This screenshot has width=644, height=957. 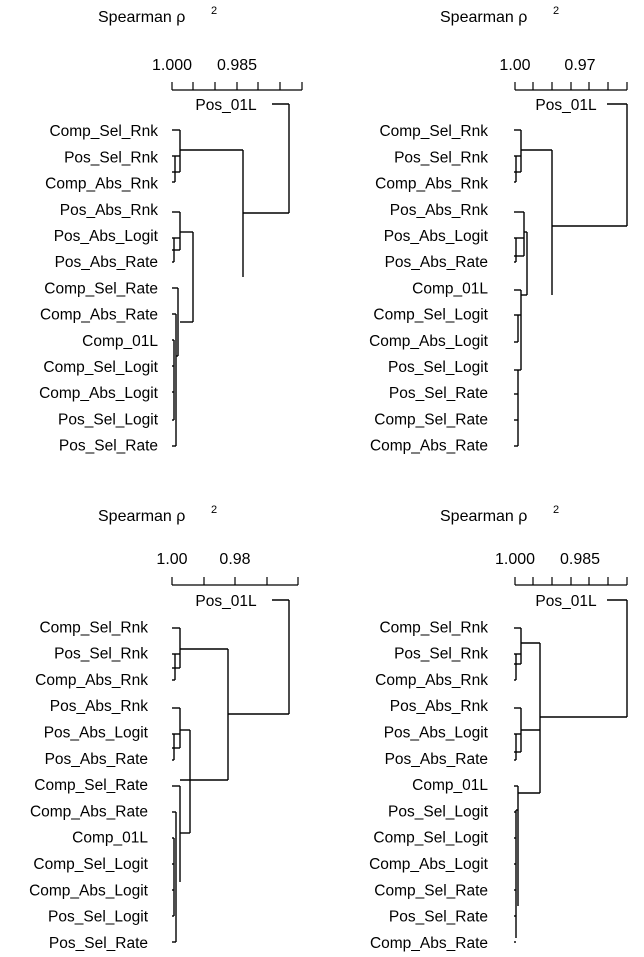 I want to click on leaf-label-12: Pos_Sel_Rate, so click(x=438, y=393).